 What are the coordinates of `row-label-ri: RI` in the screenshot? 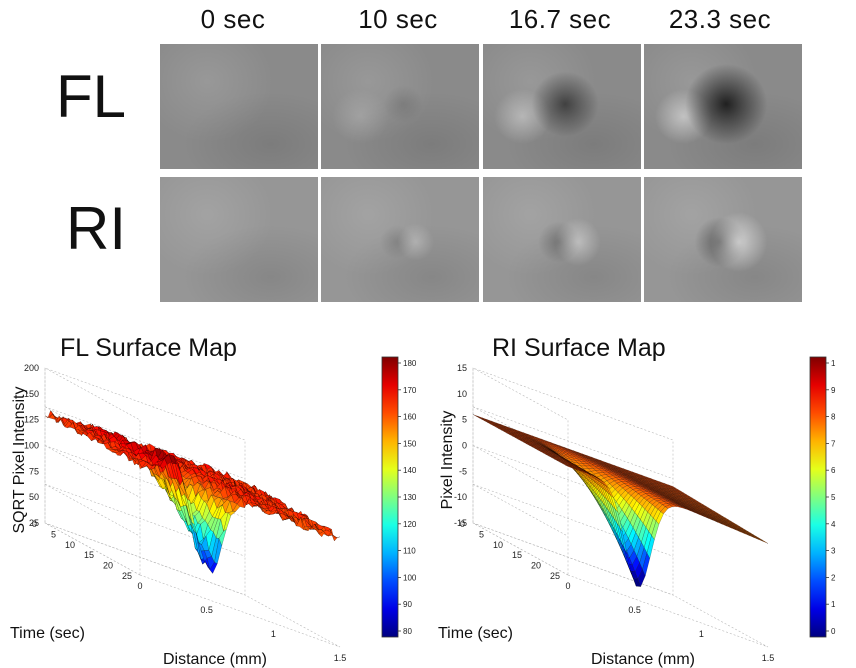 It's located at (96, 228).